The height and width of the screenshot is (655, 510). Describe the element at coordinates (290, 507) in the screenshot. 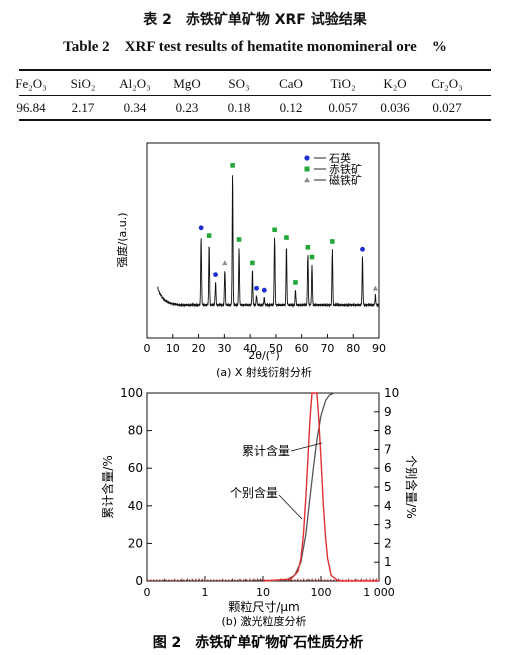

I see `annotation-individual-arrow` at that location.